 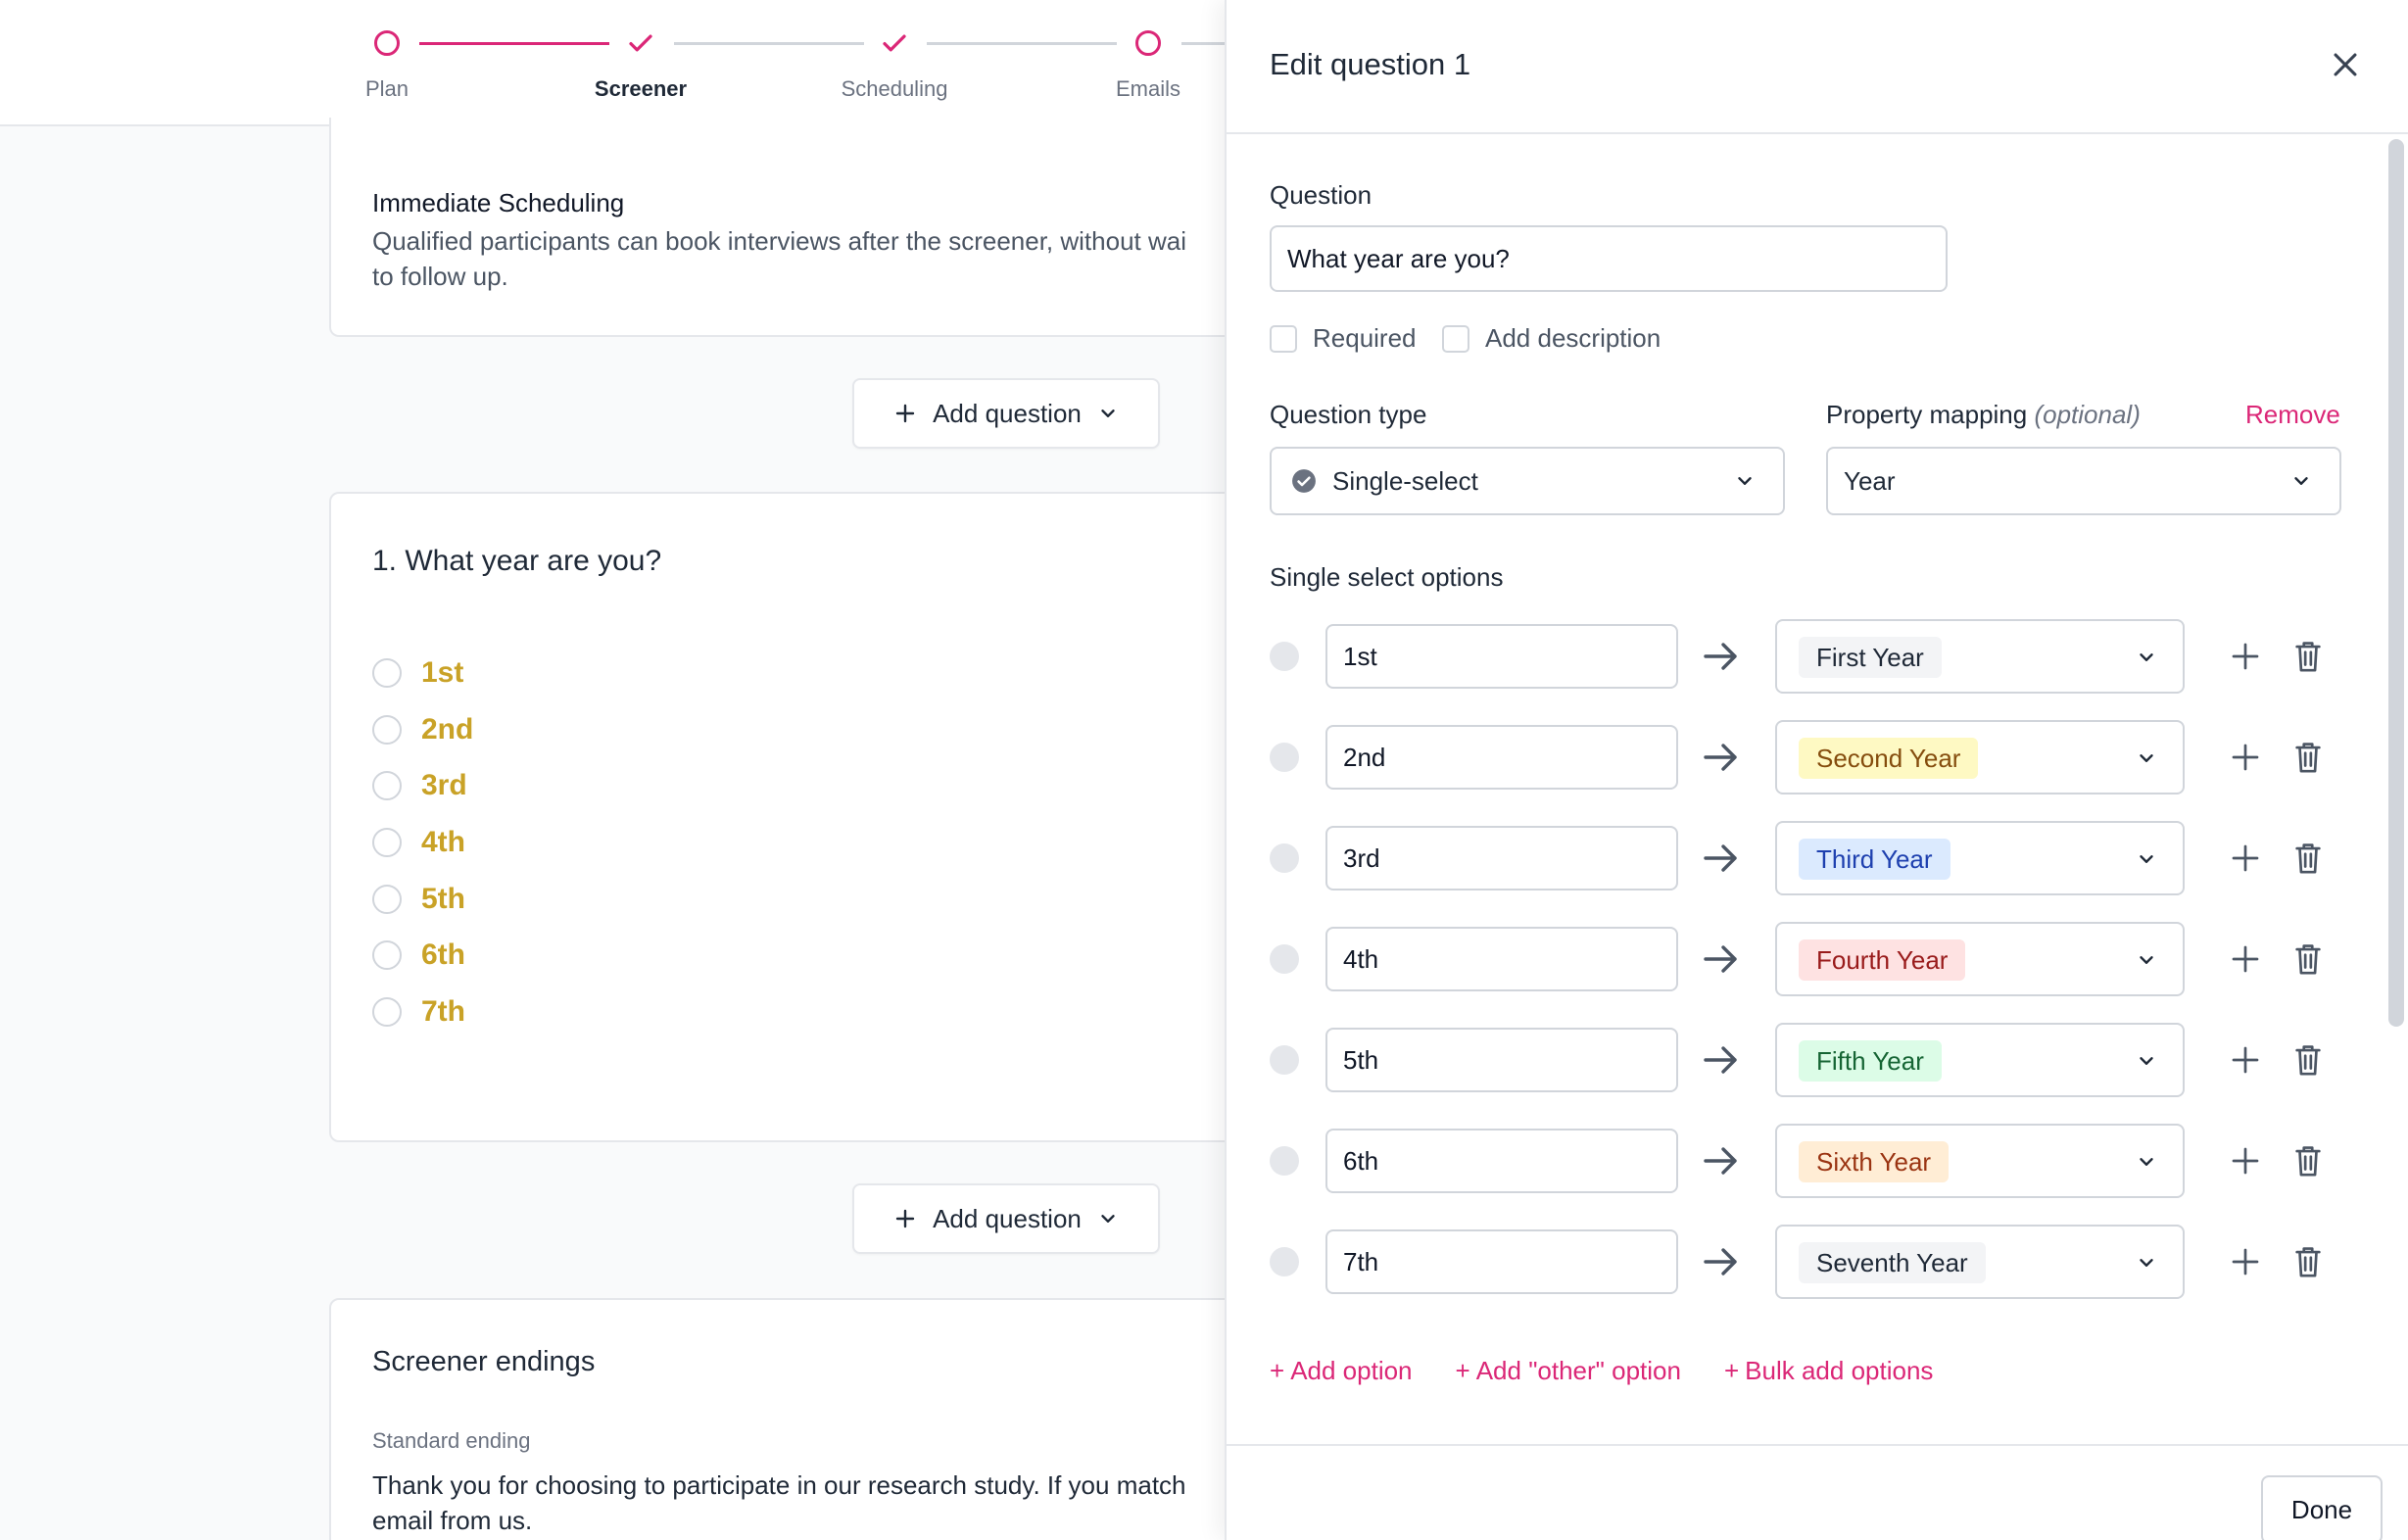 I want to click on option-mapping-row: 4th Fourth Year, so click(x=1828, y=959).